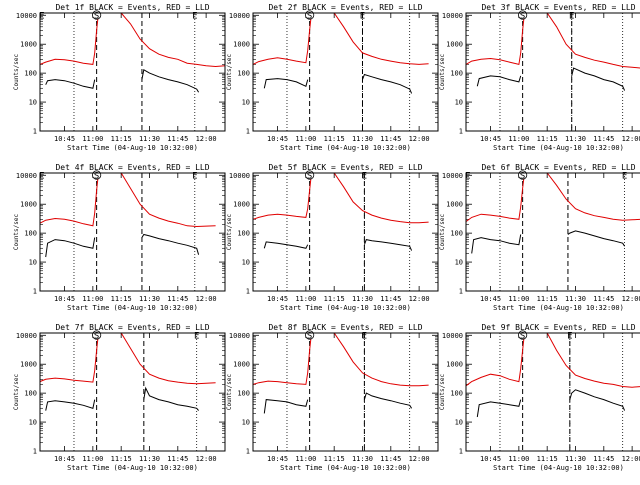 Image resolution: width=640 pixels, height=485 pixels. I want to click on panel-title: Det 5f BLACK = Events, RED = LLD, so click(345, 167).